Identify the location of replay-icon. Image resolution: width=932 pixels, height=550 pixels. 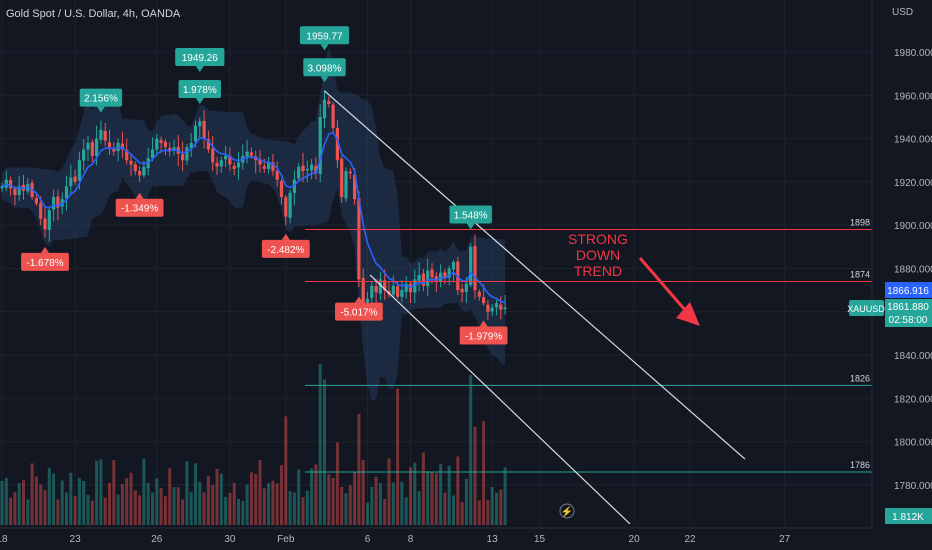
(567, 511).